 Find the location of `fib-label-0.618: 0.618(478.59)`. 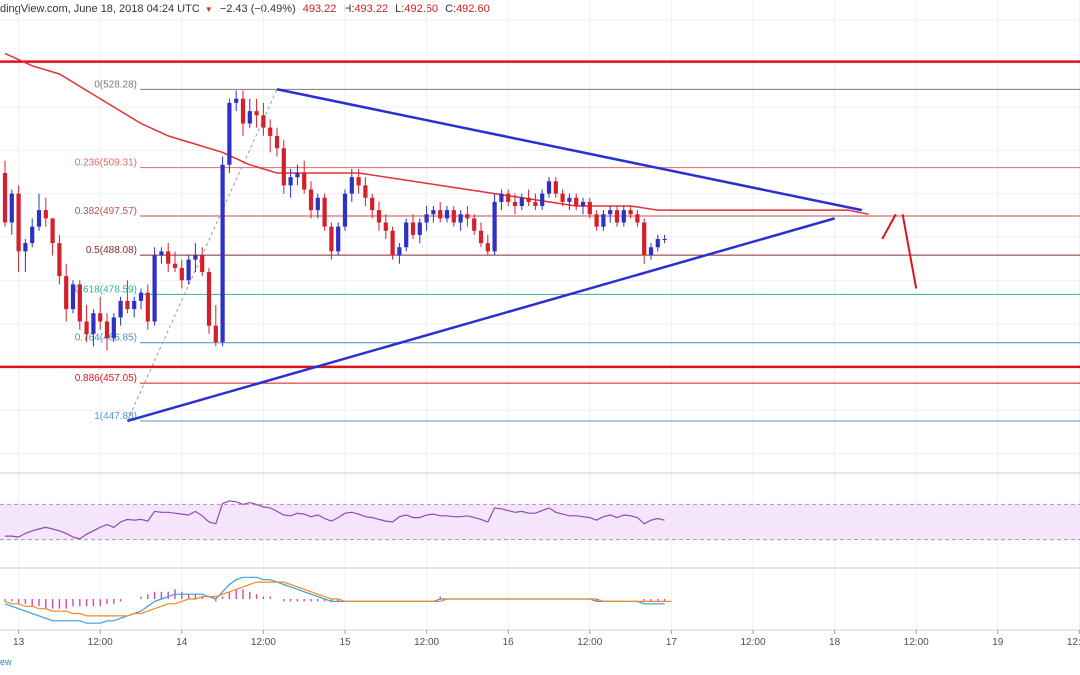

fib-label-0.618: 0.618(478.59) is located at coordinates (106, 289).